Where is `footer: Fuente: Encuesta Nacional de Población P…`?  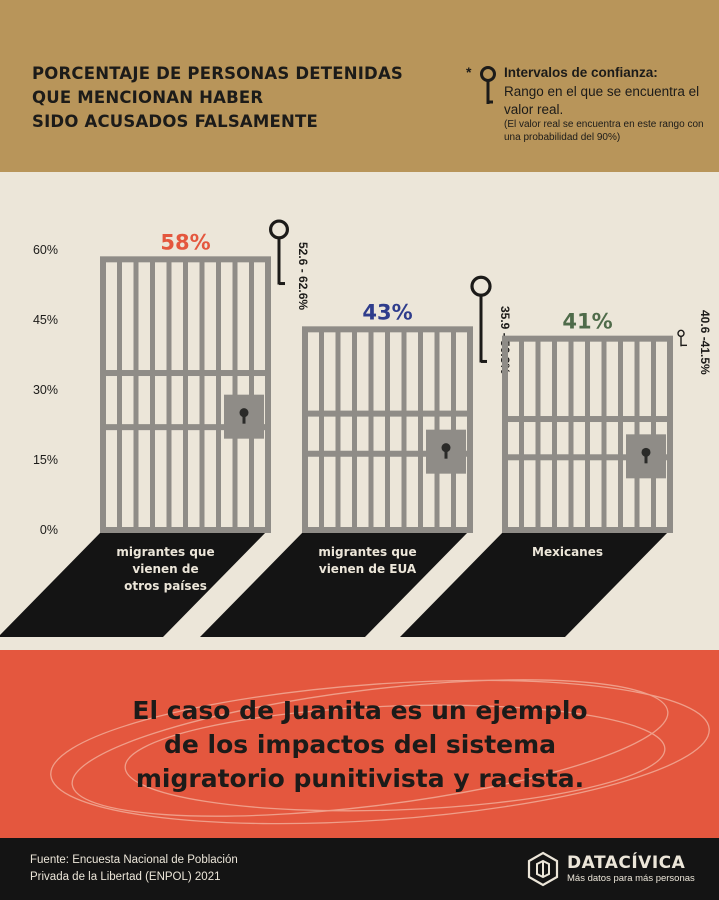
footer: Fuente: Encuesta Nacional de Población P… is located at coordinates (359, 869).